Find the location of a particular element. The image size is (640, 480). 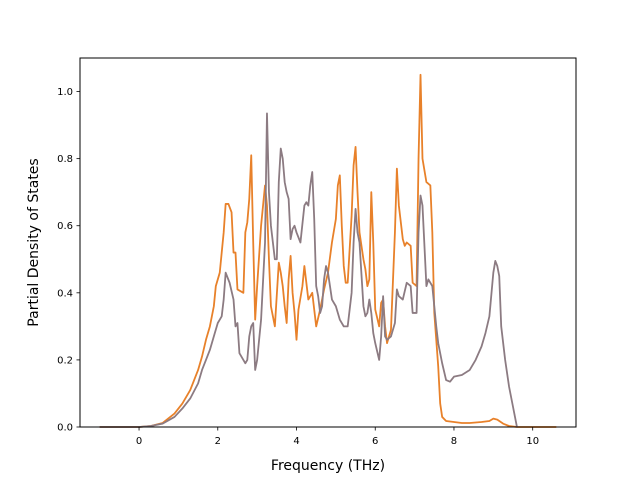

y-tick-label: 0.8 is located at coordinates (65, 159).